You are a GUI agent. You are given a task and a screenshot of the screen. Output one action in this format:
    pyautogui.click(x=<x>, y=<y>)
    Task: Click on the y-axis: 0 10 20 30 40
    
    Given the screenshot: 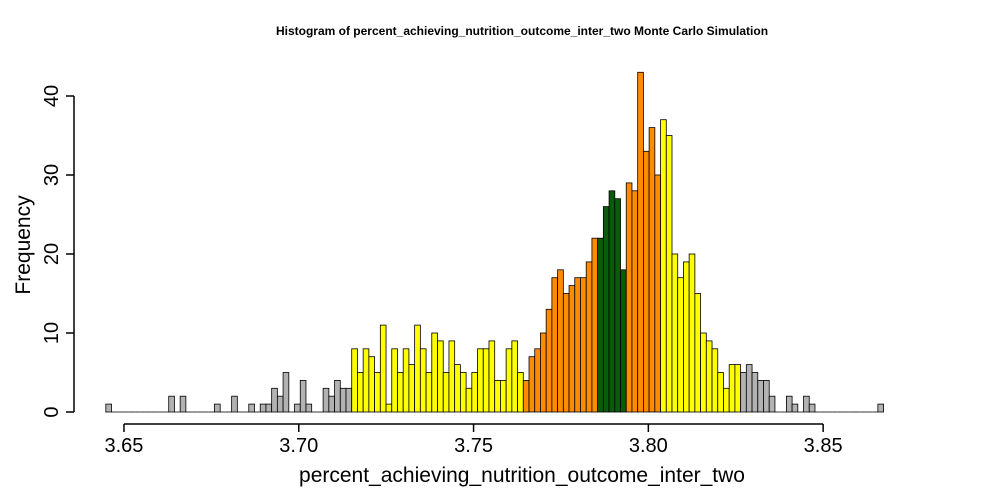 What is the action you would take?
    pyautogui.click(x=58, y=251)
    